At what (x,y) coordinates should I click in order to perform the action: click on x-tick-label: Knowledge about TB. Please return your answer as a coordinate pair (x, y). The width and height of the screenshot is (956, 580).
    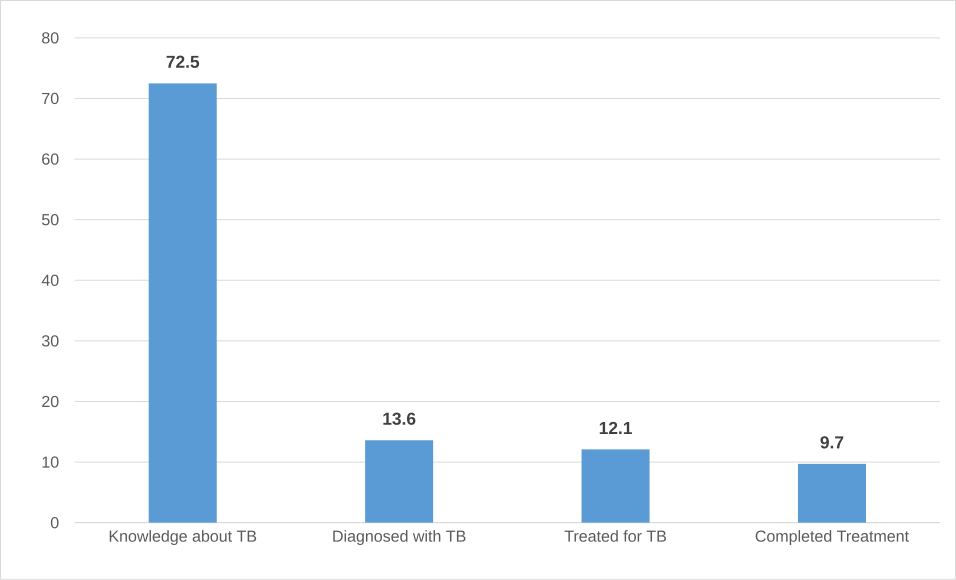
    Looking at the image, I should click on (183, 538).